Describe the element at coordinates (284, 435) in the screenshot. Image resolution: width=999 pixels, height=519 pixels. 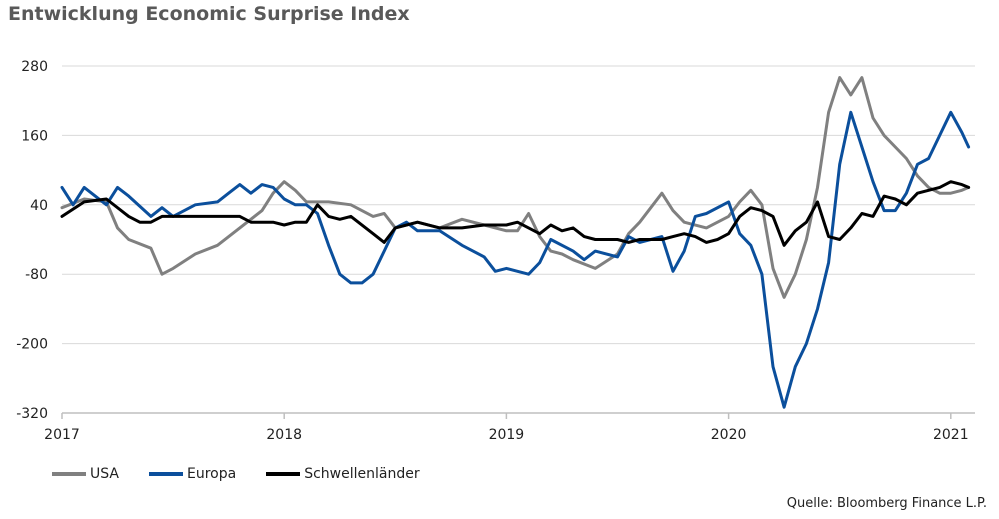
I see `x-tick-label-1: 2018` at that location.